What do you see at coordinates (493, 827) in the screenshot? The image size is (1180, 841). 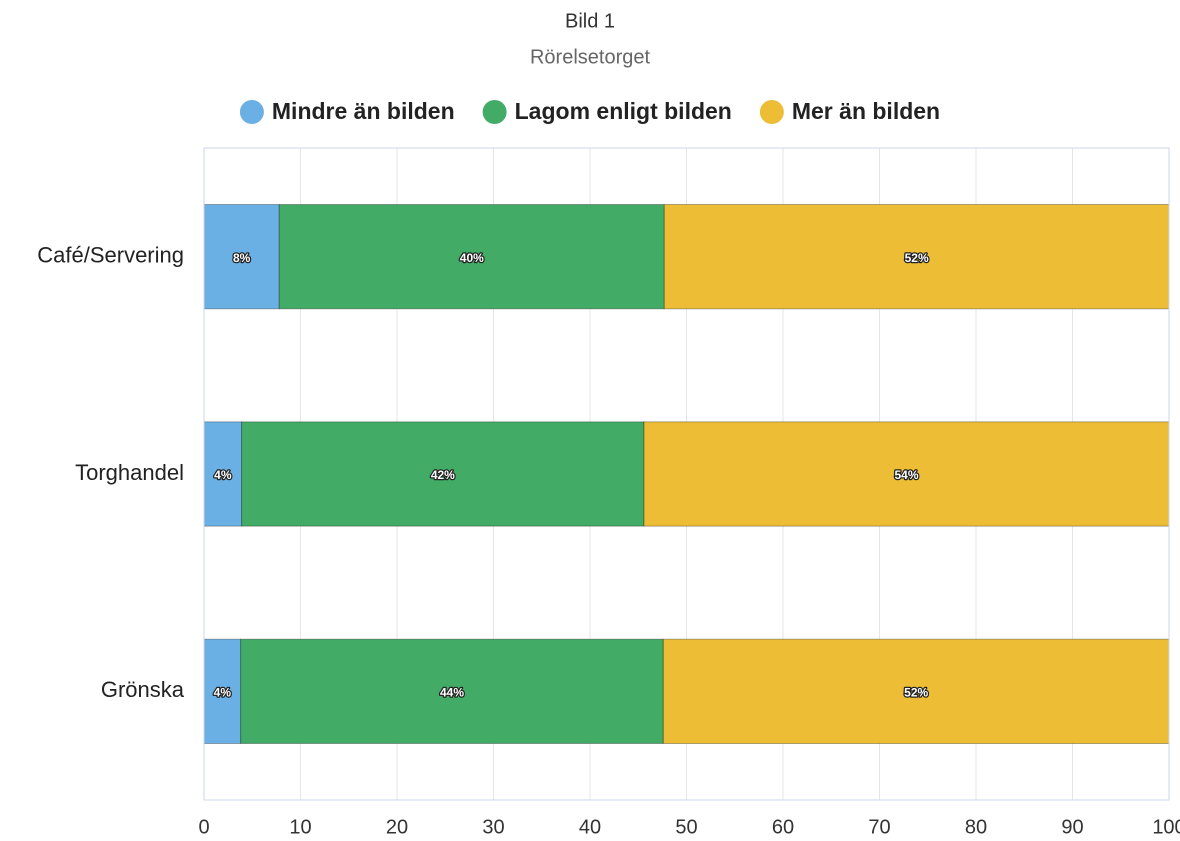 I see `x-tick-label: 30` at bounding box center [493, 827].